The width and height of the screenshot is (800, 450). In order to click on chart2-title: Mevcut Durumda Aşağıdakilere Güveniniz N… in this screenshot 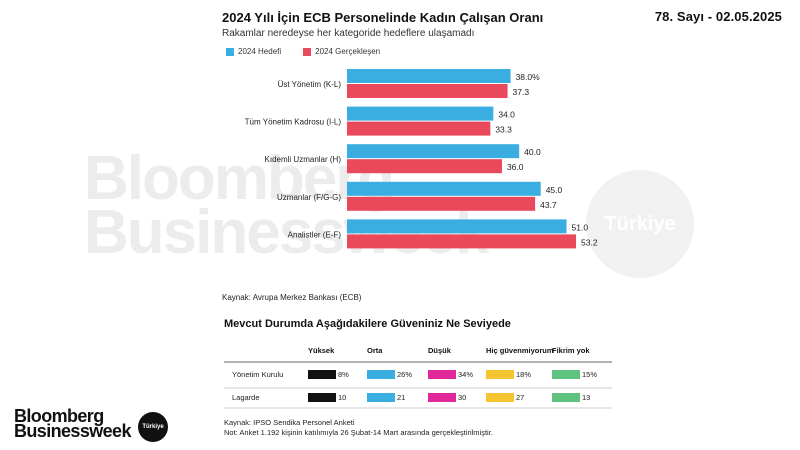, I will do `click(367, 324)`.